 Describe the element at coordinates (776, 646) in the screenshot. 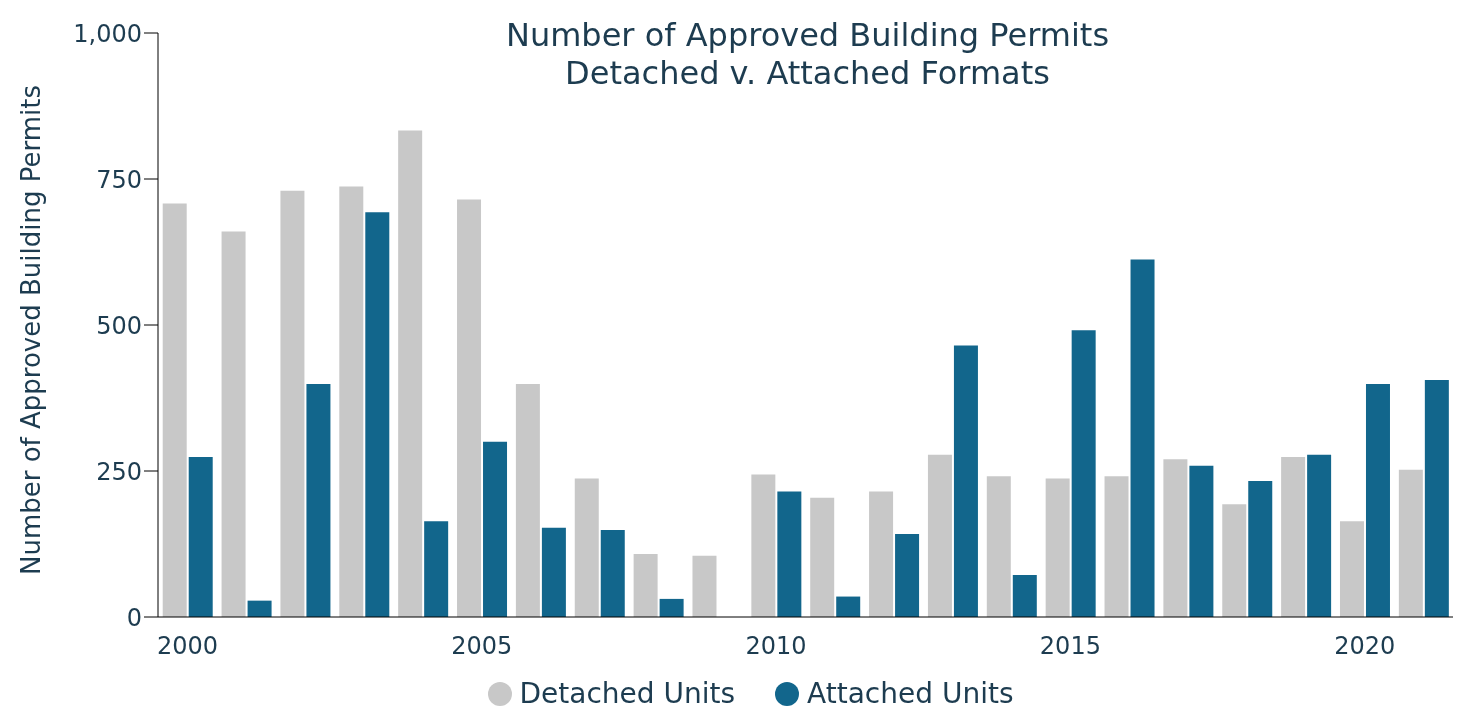

I see `x-tick-label: 2010` at that location.